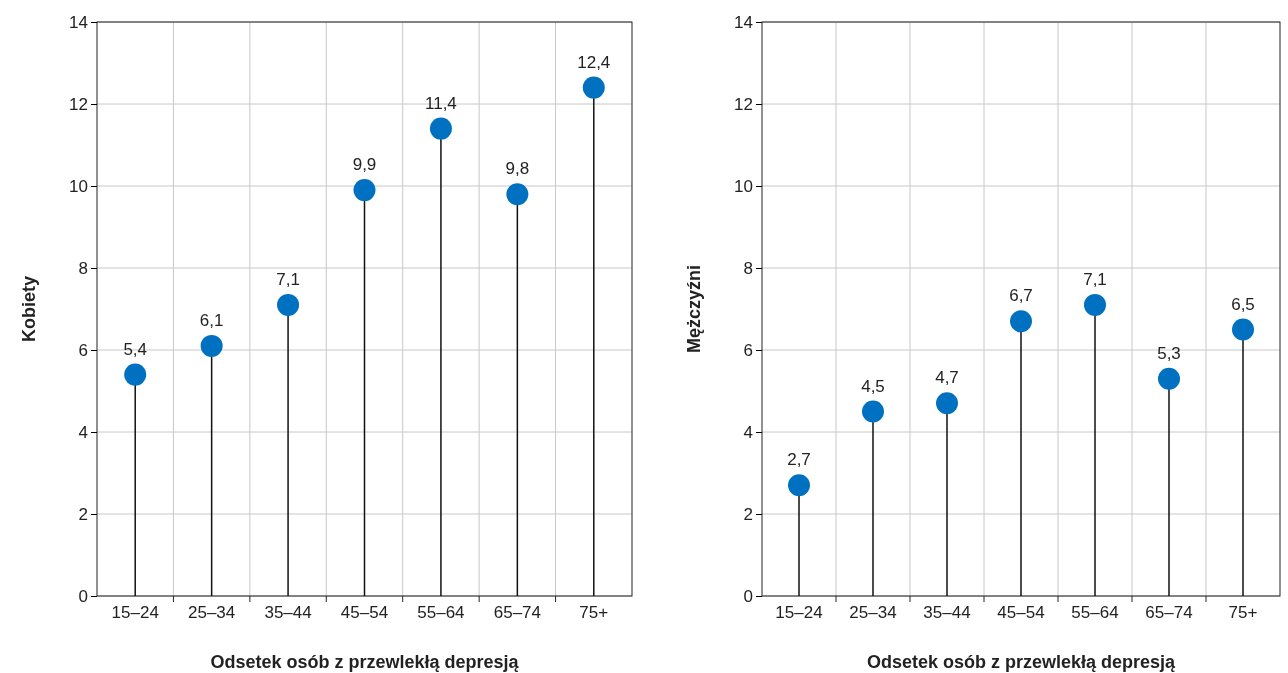 This screenshot has height=673, width=1288. I want to click on data-label: 4,5, so click(873, 386).